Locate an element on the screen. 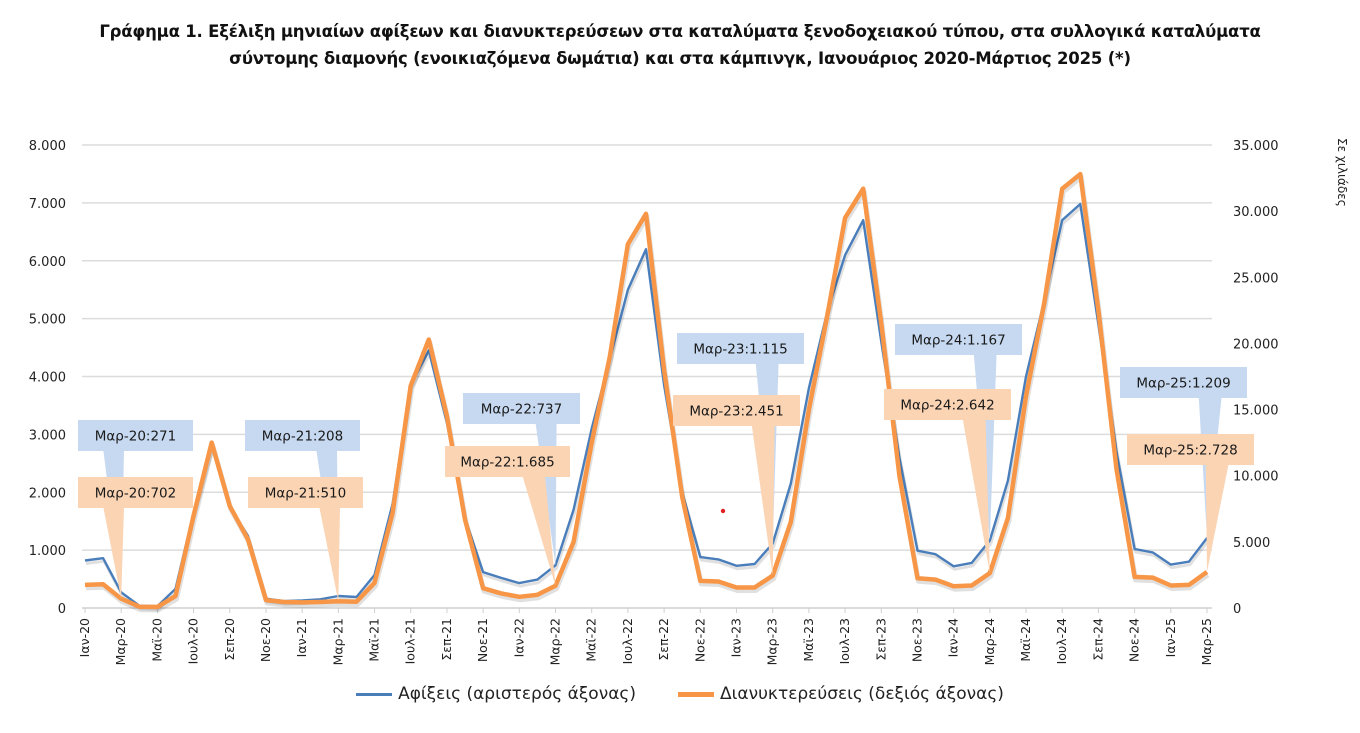 This screenshot has width=1360, height=733. x-tick-label: Ιαν-20 is located at coordinates (84, 637).